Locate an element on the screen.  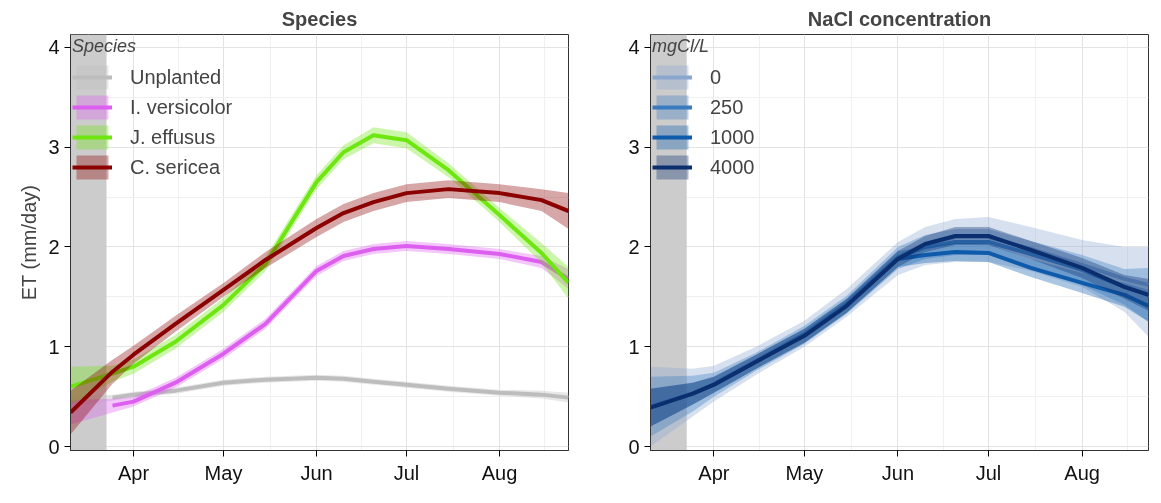
legend-label: 250 is located at coordinates (727, 107).